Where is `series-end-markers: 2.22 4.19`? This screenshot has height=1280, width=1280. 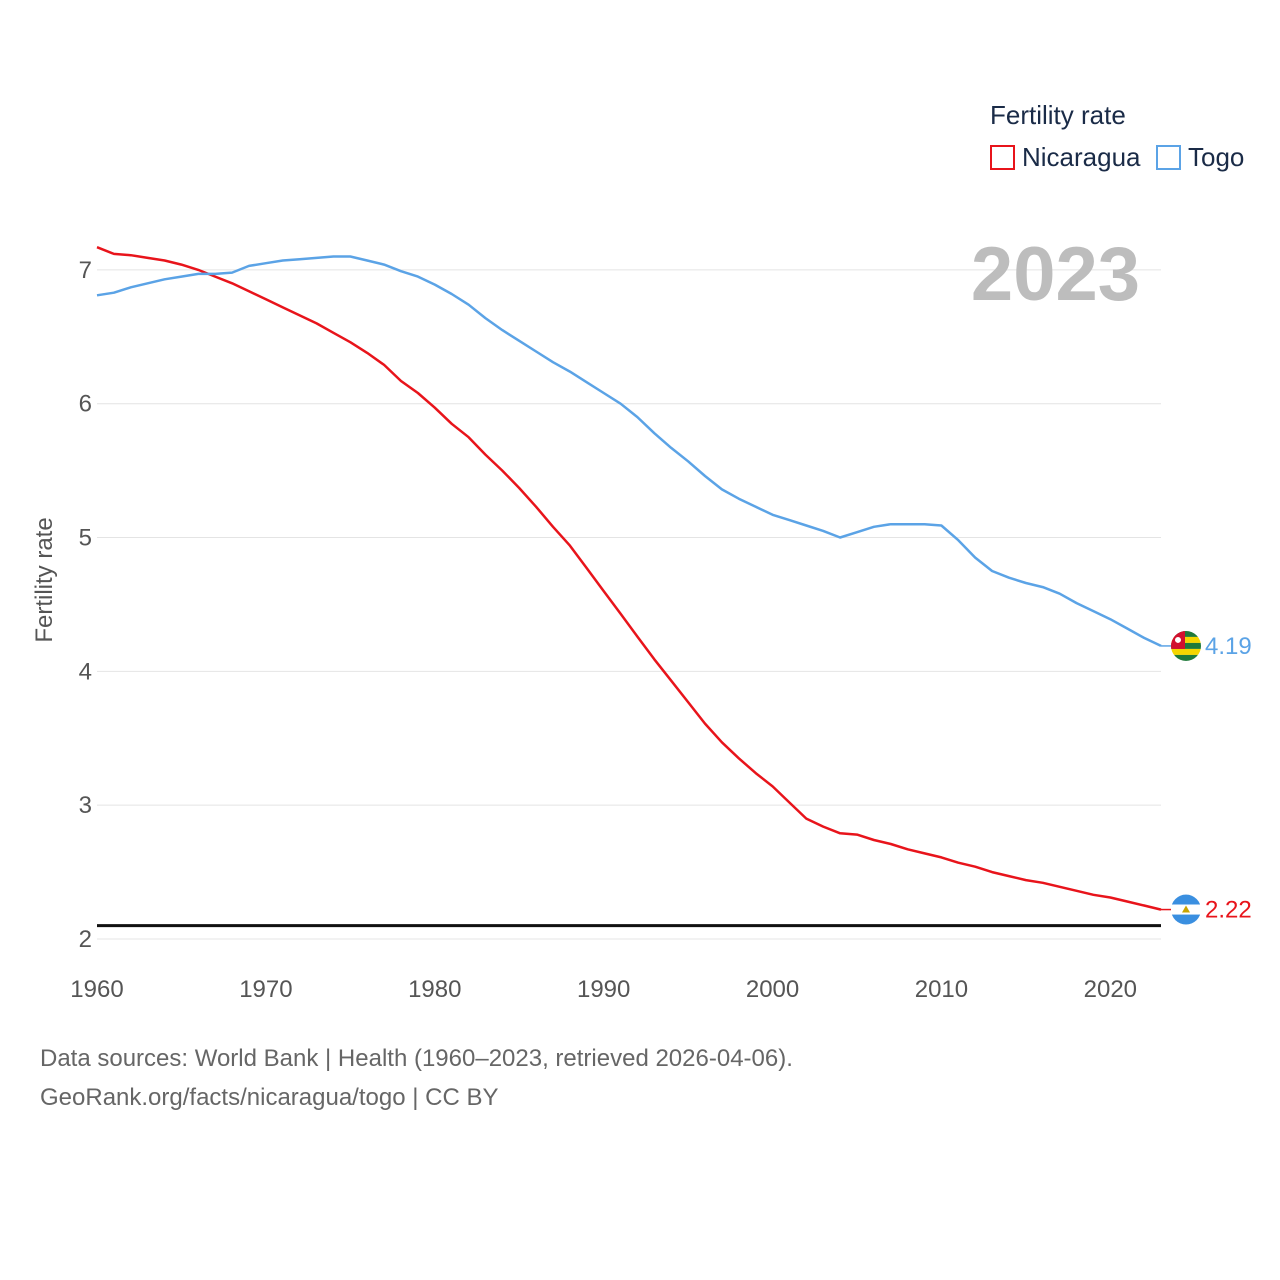
series-end-markers: 2.22 4.19 is located at coordinates (1206, 777).